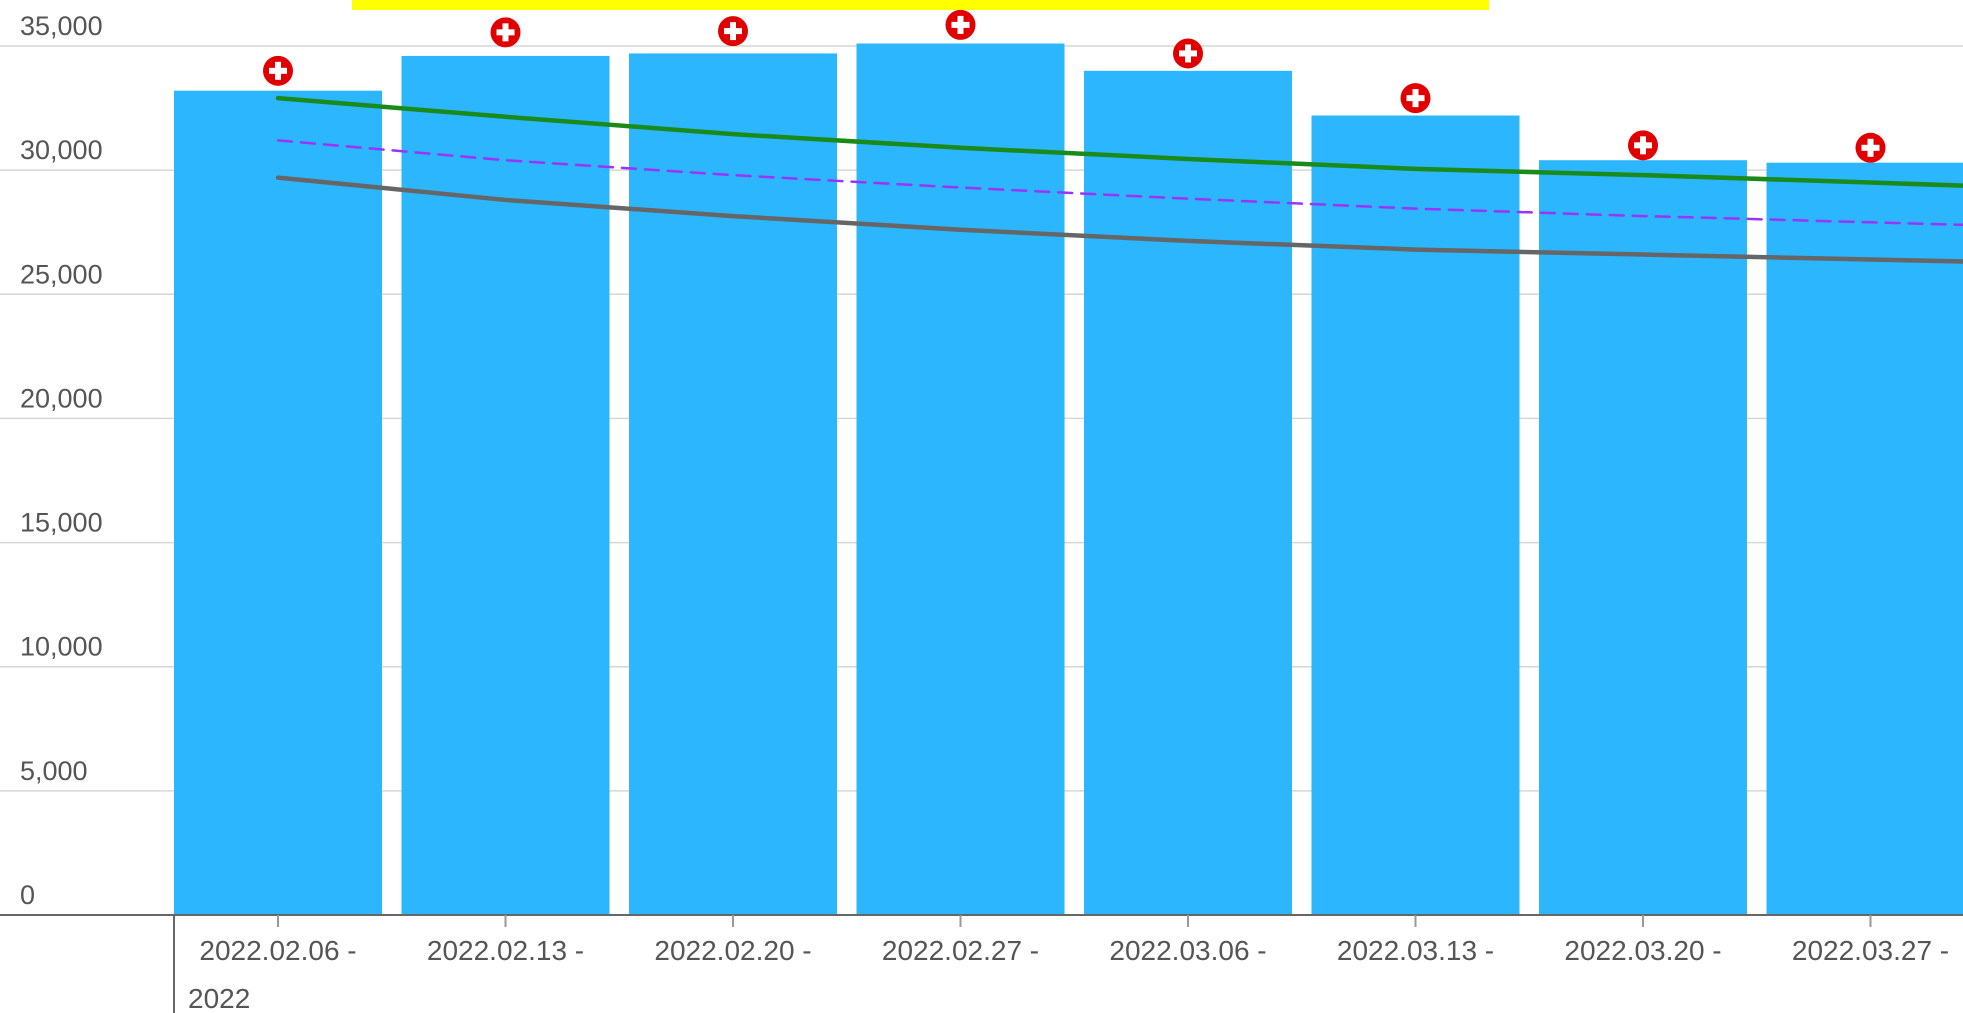 The height and width of the screenshot is (1013, 1963). Describe the element at coordinates (61, 150) in the screenshot. I see `y-tick-label: 30,000` at that location.